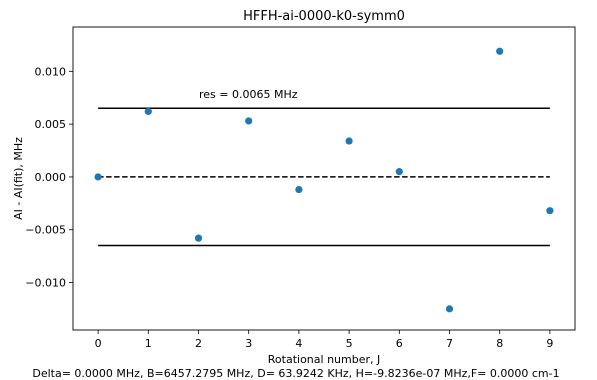 This screenshot has width=597, height=380. Describe the element at coordinates (45, 282) in the screenshot. I see `y-tick-label: −0.010` at that location.